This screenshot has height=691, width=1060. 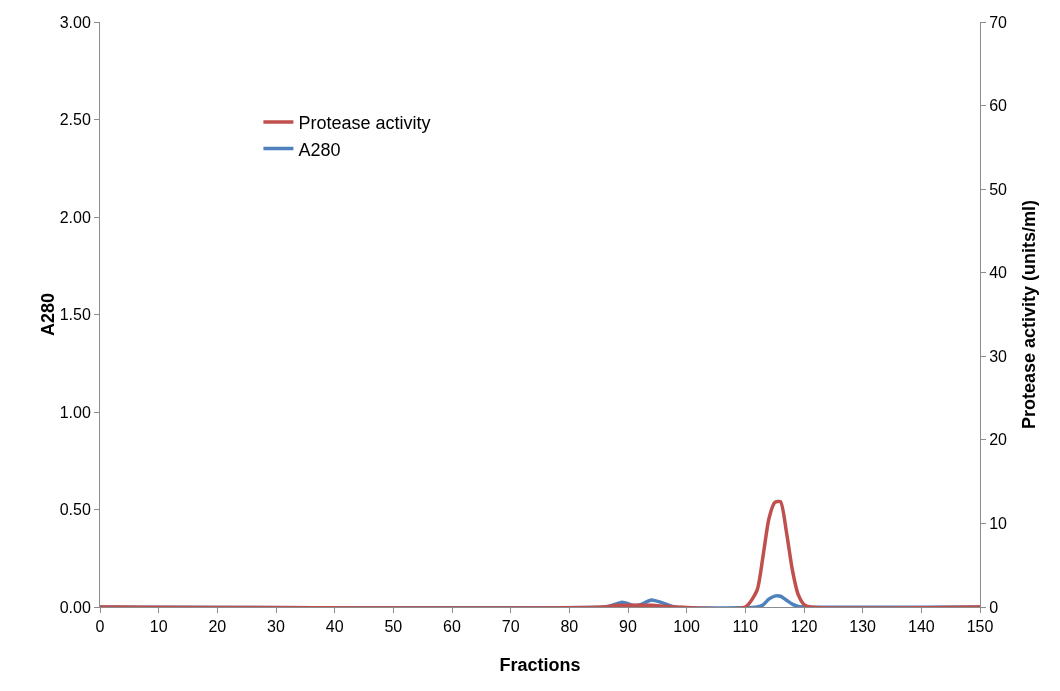 I want to click on x-tick-label: 30, so click(x=276, y=627).